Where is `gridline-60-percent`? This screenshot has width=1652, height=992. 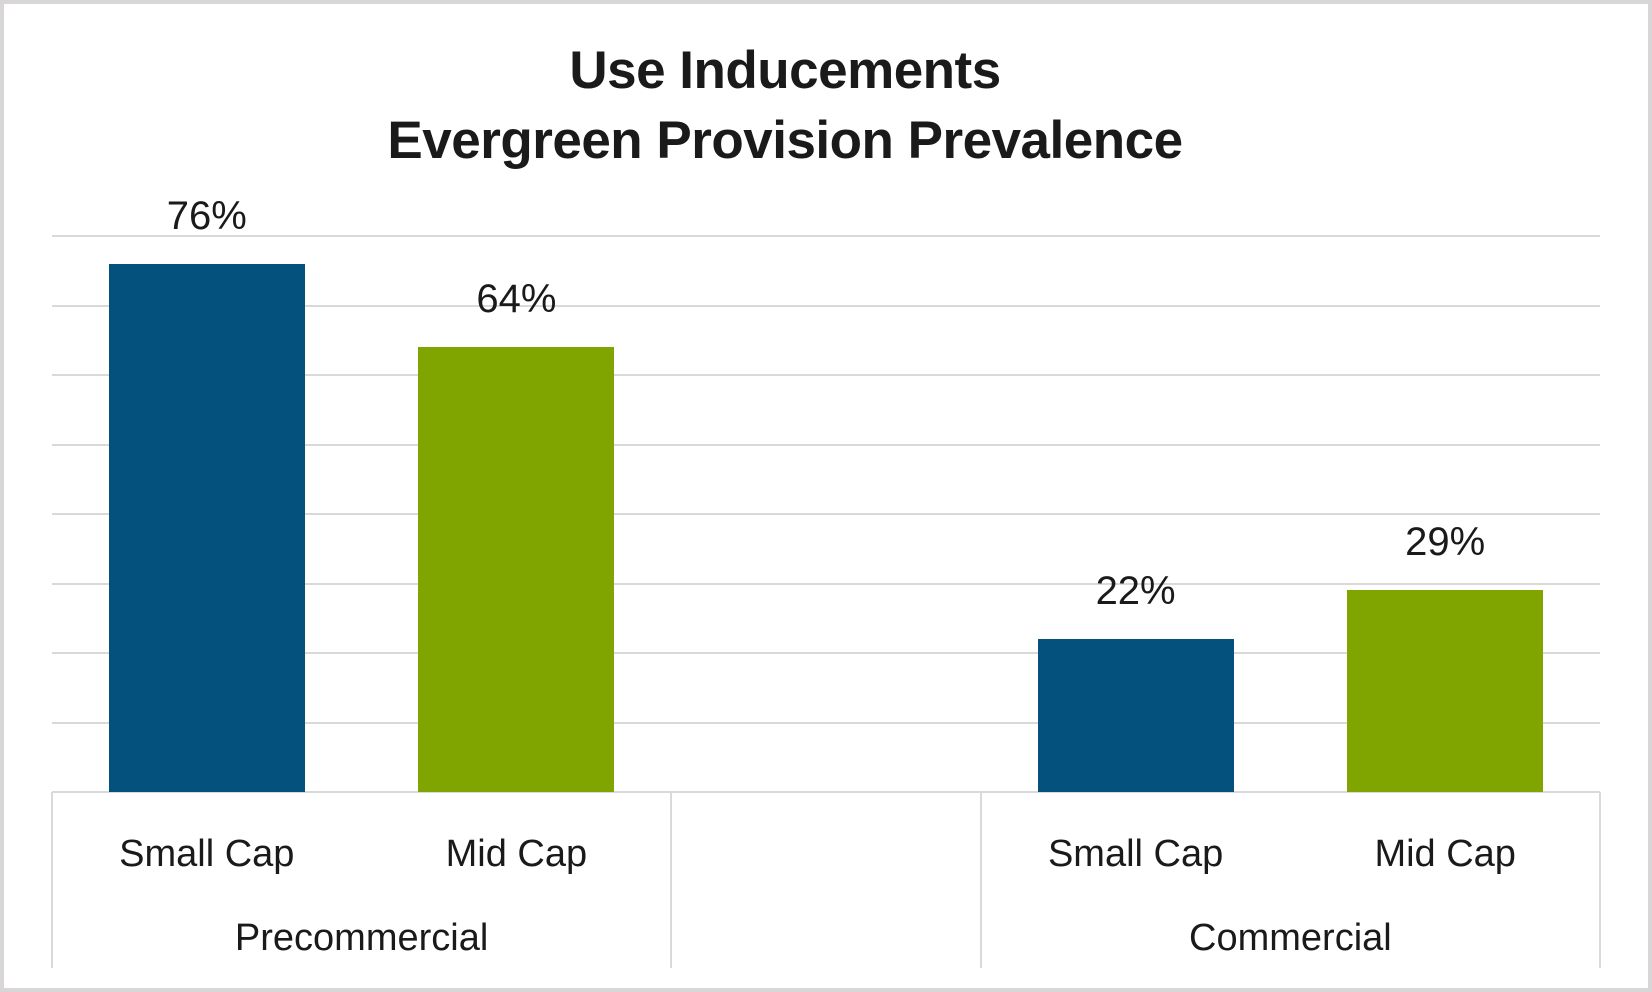 gridline-60-percent is located at coordinates (826, 375).